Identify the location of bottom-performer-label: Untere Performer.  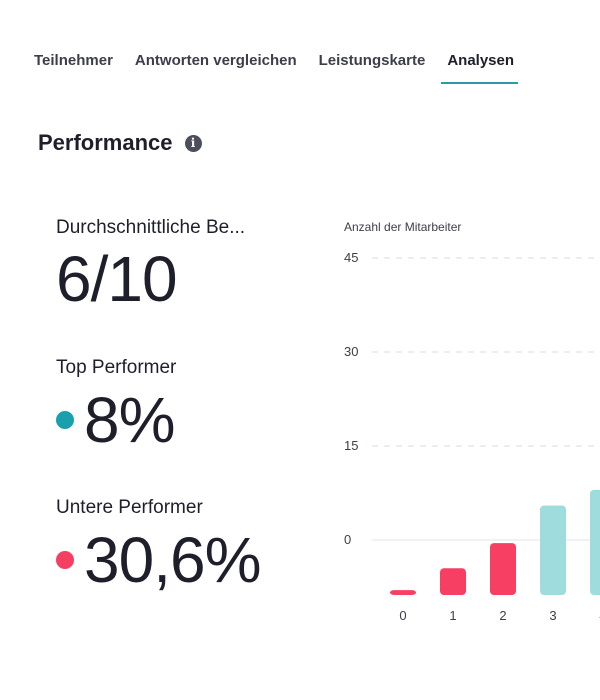
(129, 507).